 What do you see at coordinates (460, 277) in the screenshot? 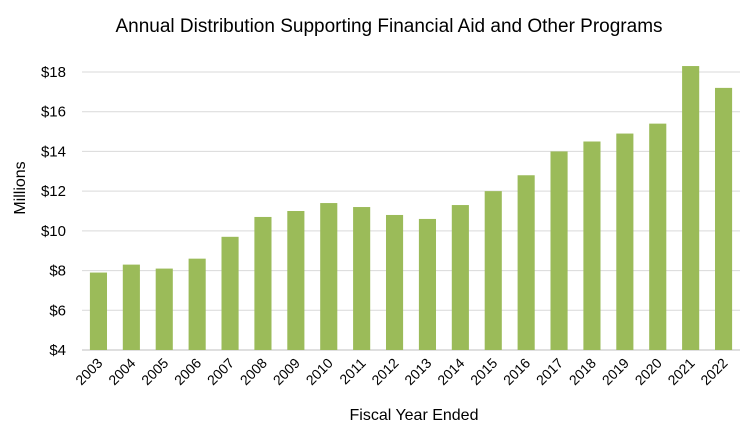
I see `bar-2014` at bounding box center [460, 277].